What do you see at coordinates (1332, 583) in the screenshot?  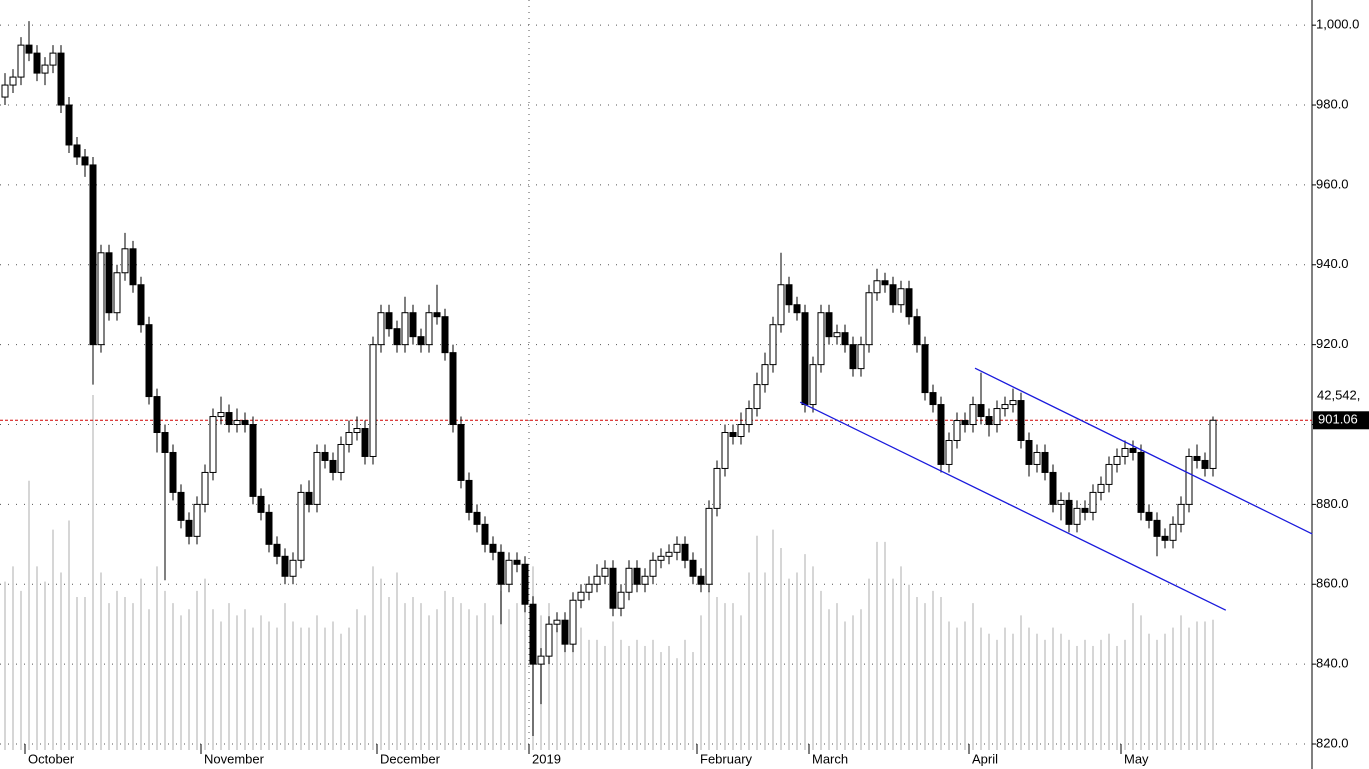 I see `y-tick-label: 860.0` at bounding box center [1332, 583].